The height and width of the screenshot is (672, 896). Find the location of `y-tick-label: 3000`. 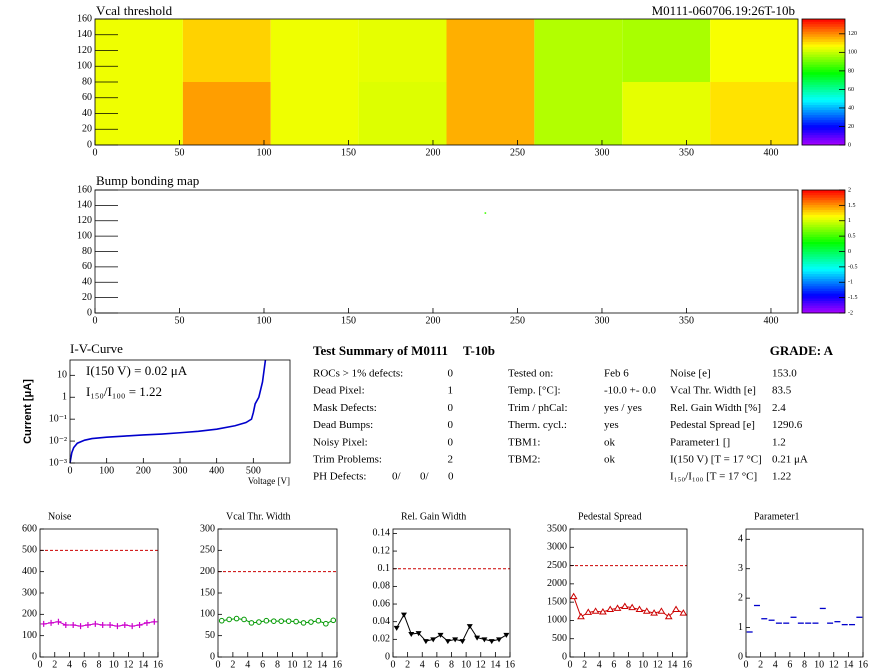

y-tick-label: 3000 is located at coordinates (557, 547).